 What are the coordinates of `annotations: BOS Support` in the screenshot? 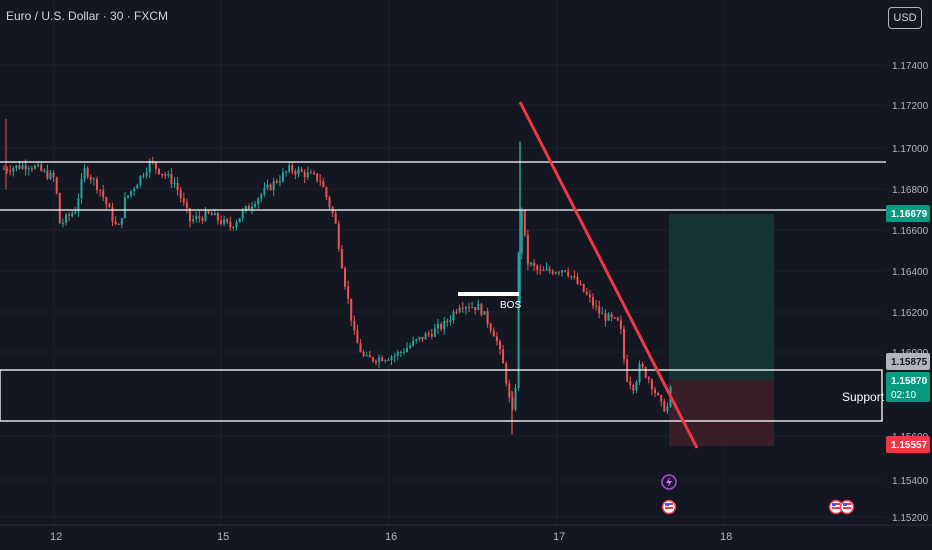 It's located at (692, 352).